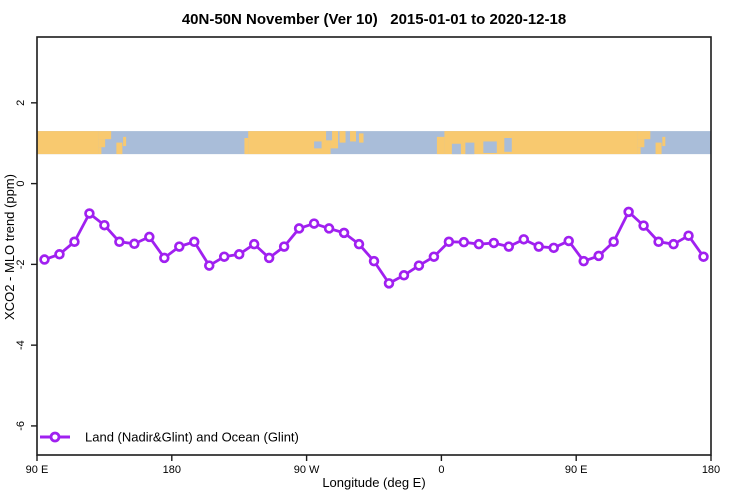 The height and width of the screenshot is (500, 750). I want to click on series-line, so click(374, 247).